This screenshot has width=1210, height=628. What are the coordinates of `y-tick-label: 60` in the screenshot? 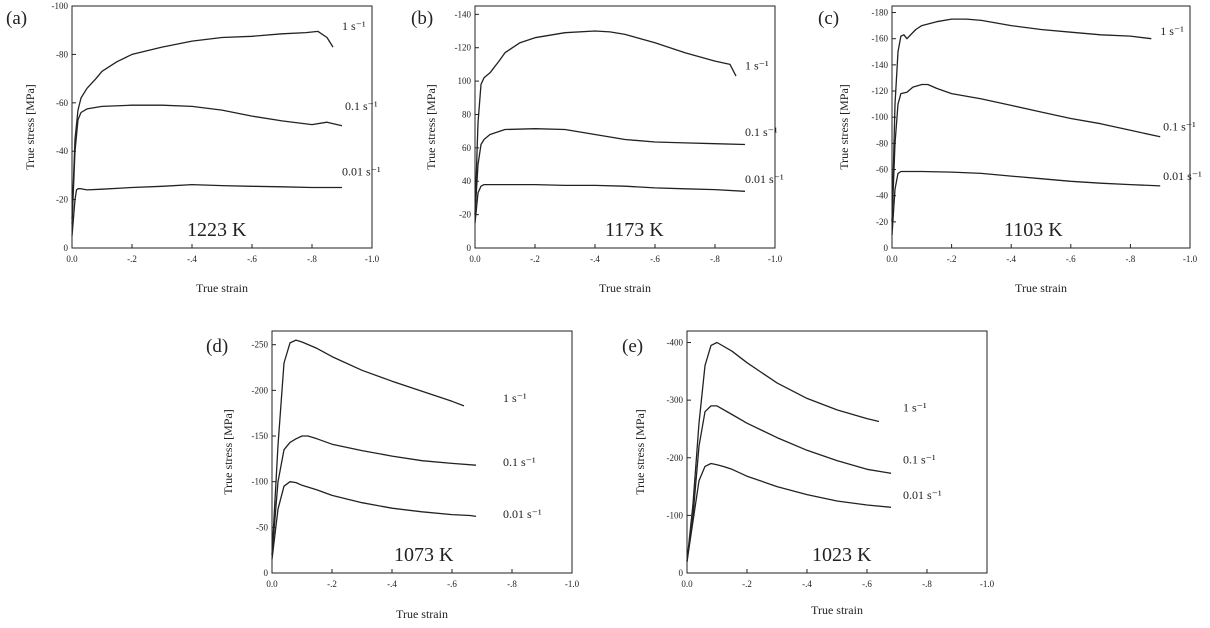 It's located at (467, 148).